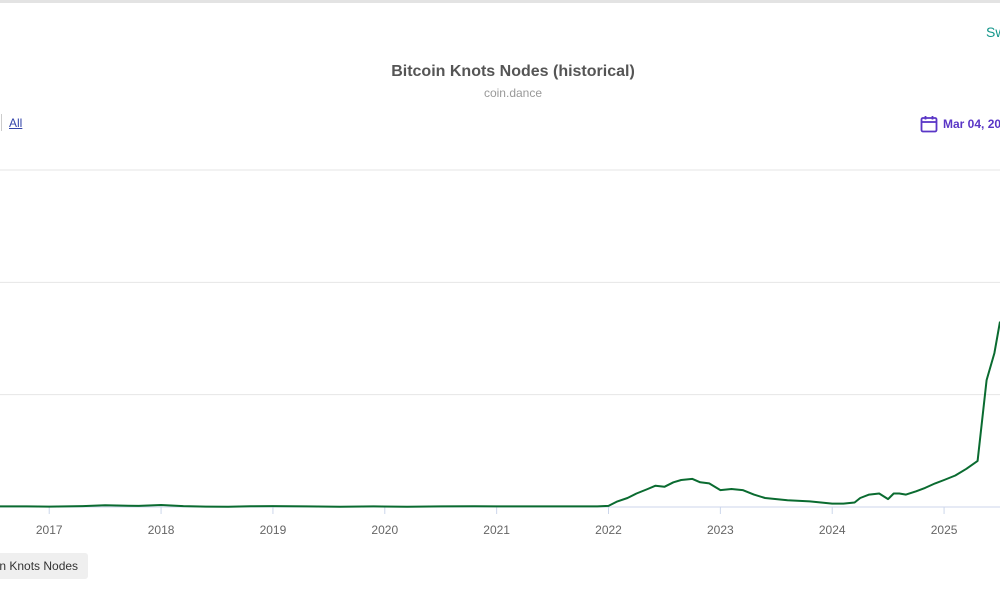  What do you see at coordinates (161, 530) in the screenshot?
I see `x-tick-label-2018: 2018` at bounding box center [161, 530].